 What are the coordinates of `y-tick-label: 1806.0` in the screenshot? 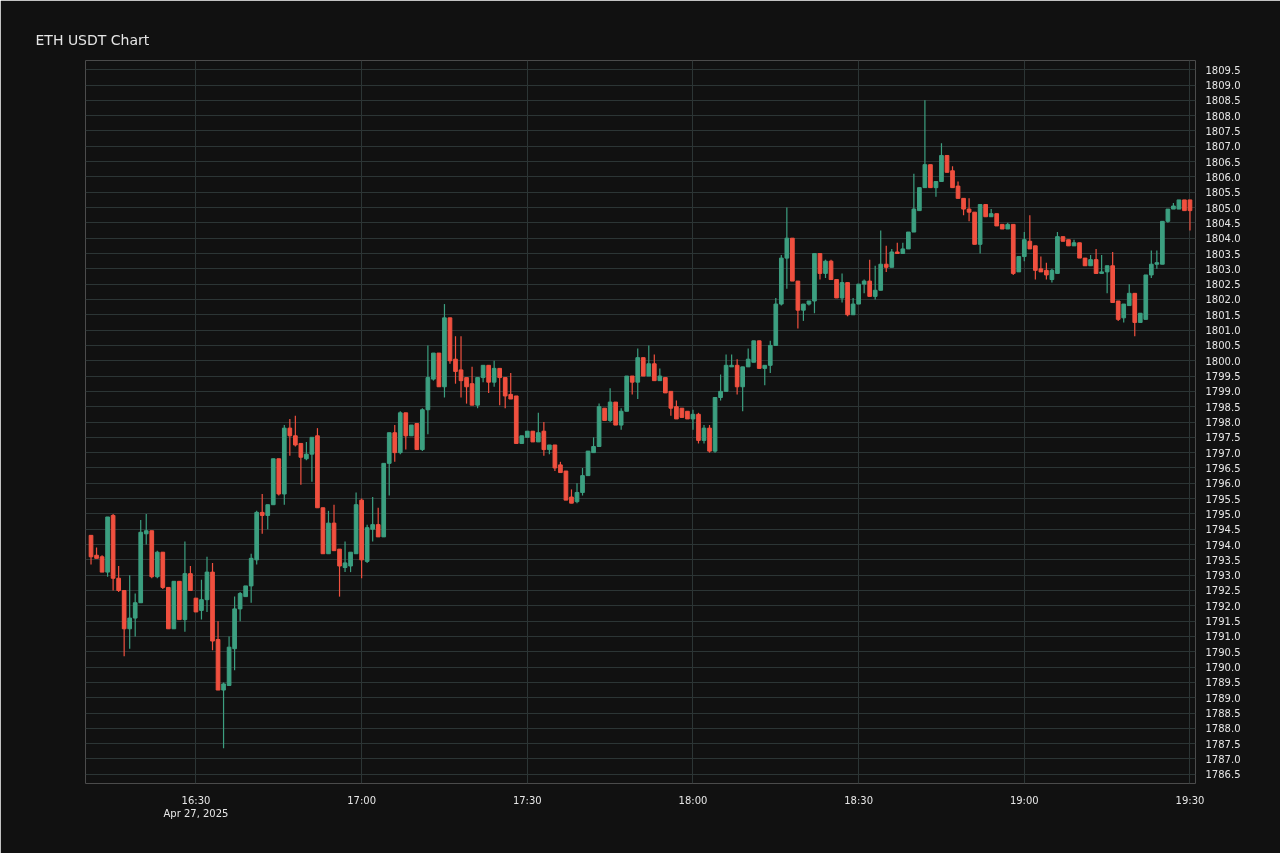 It's located at (1223, 177).